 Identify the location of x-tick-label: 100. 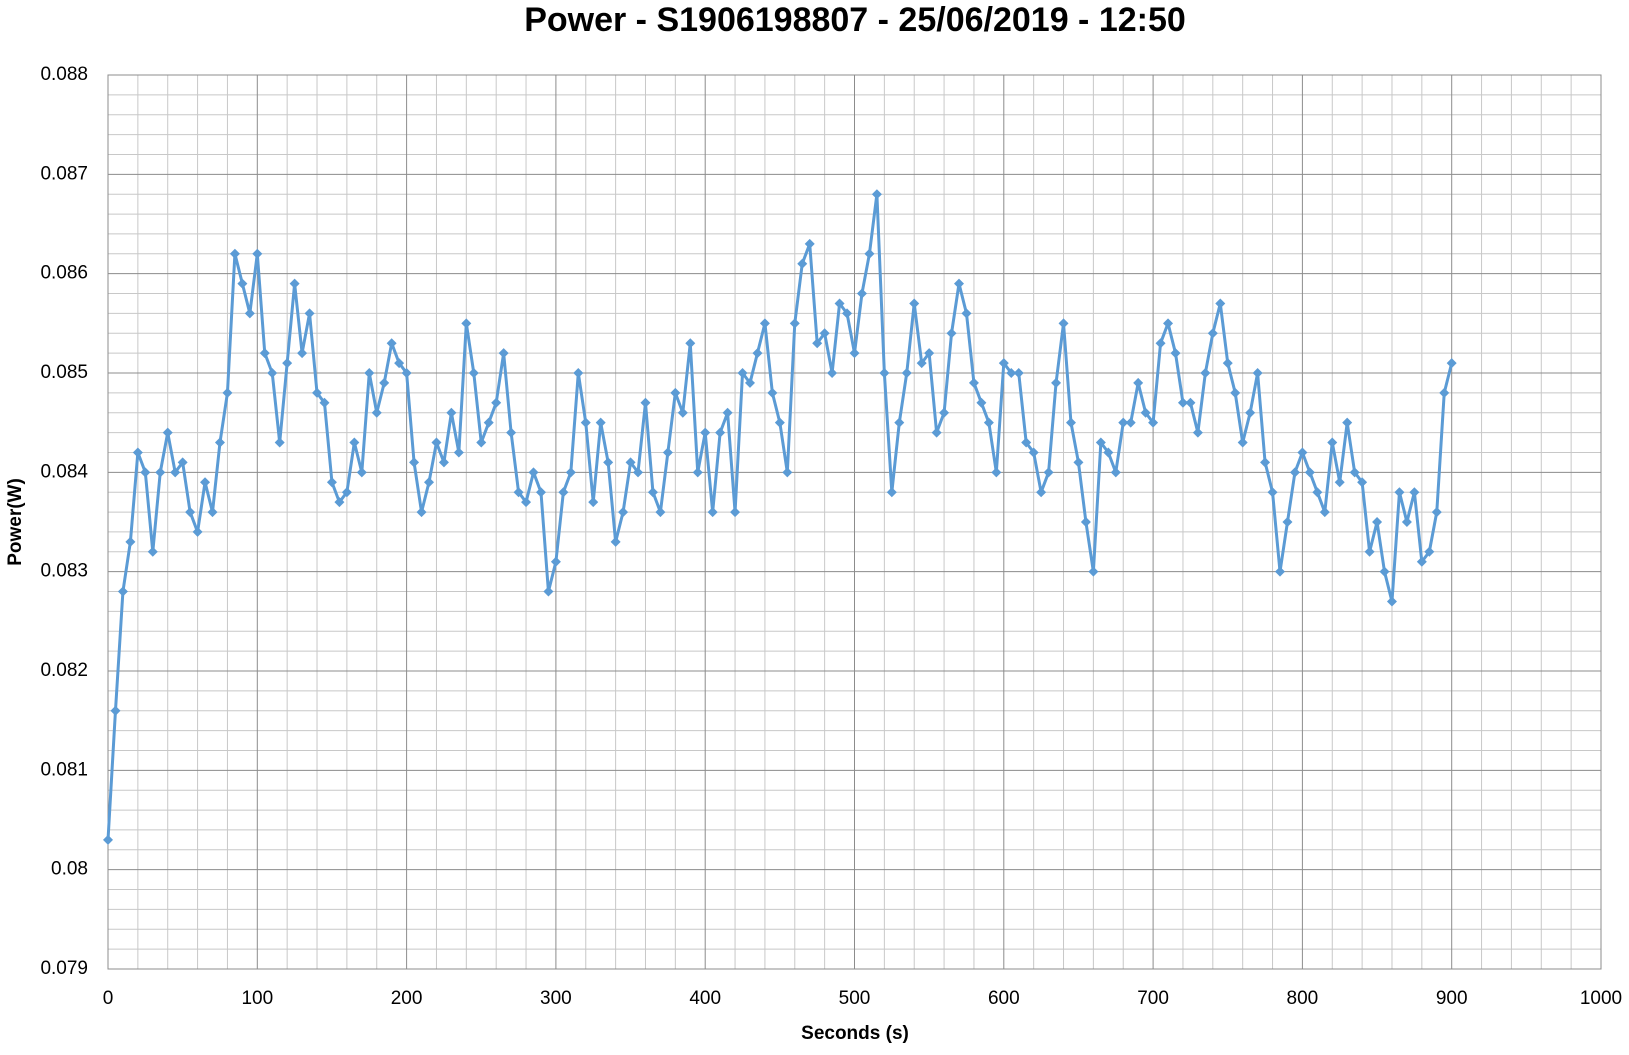
(257, 998).